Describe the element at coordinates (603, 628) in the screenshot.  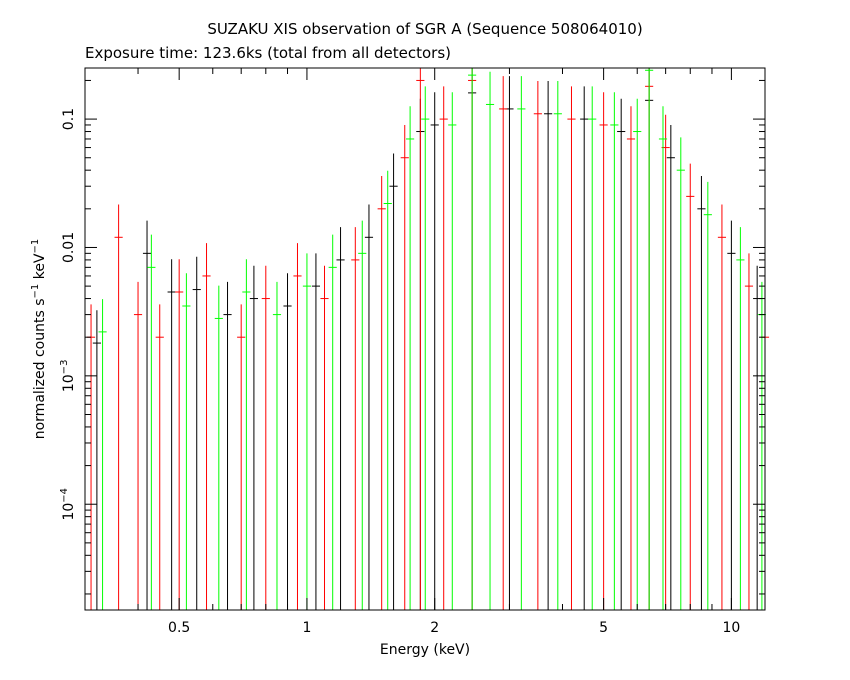
I see `x-tick-label: 5` at that location.